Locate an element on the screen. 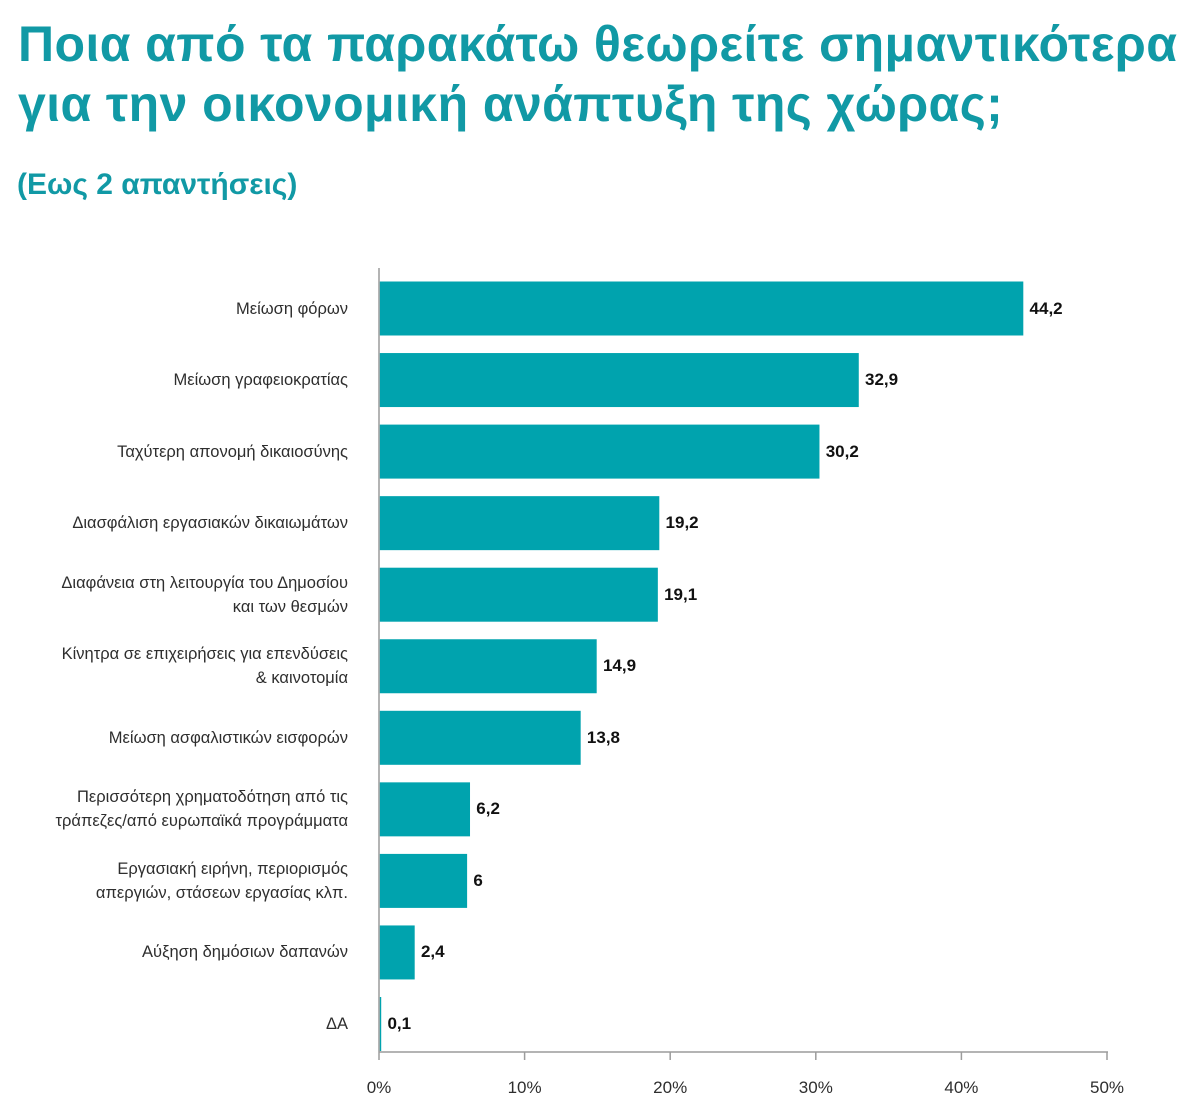 This screenshot has width=1200, height=1115. x-tick-label-3: 20% is located at coordinates (670, 1087).